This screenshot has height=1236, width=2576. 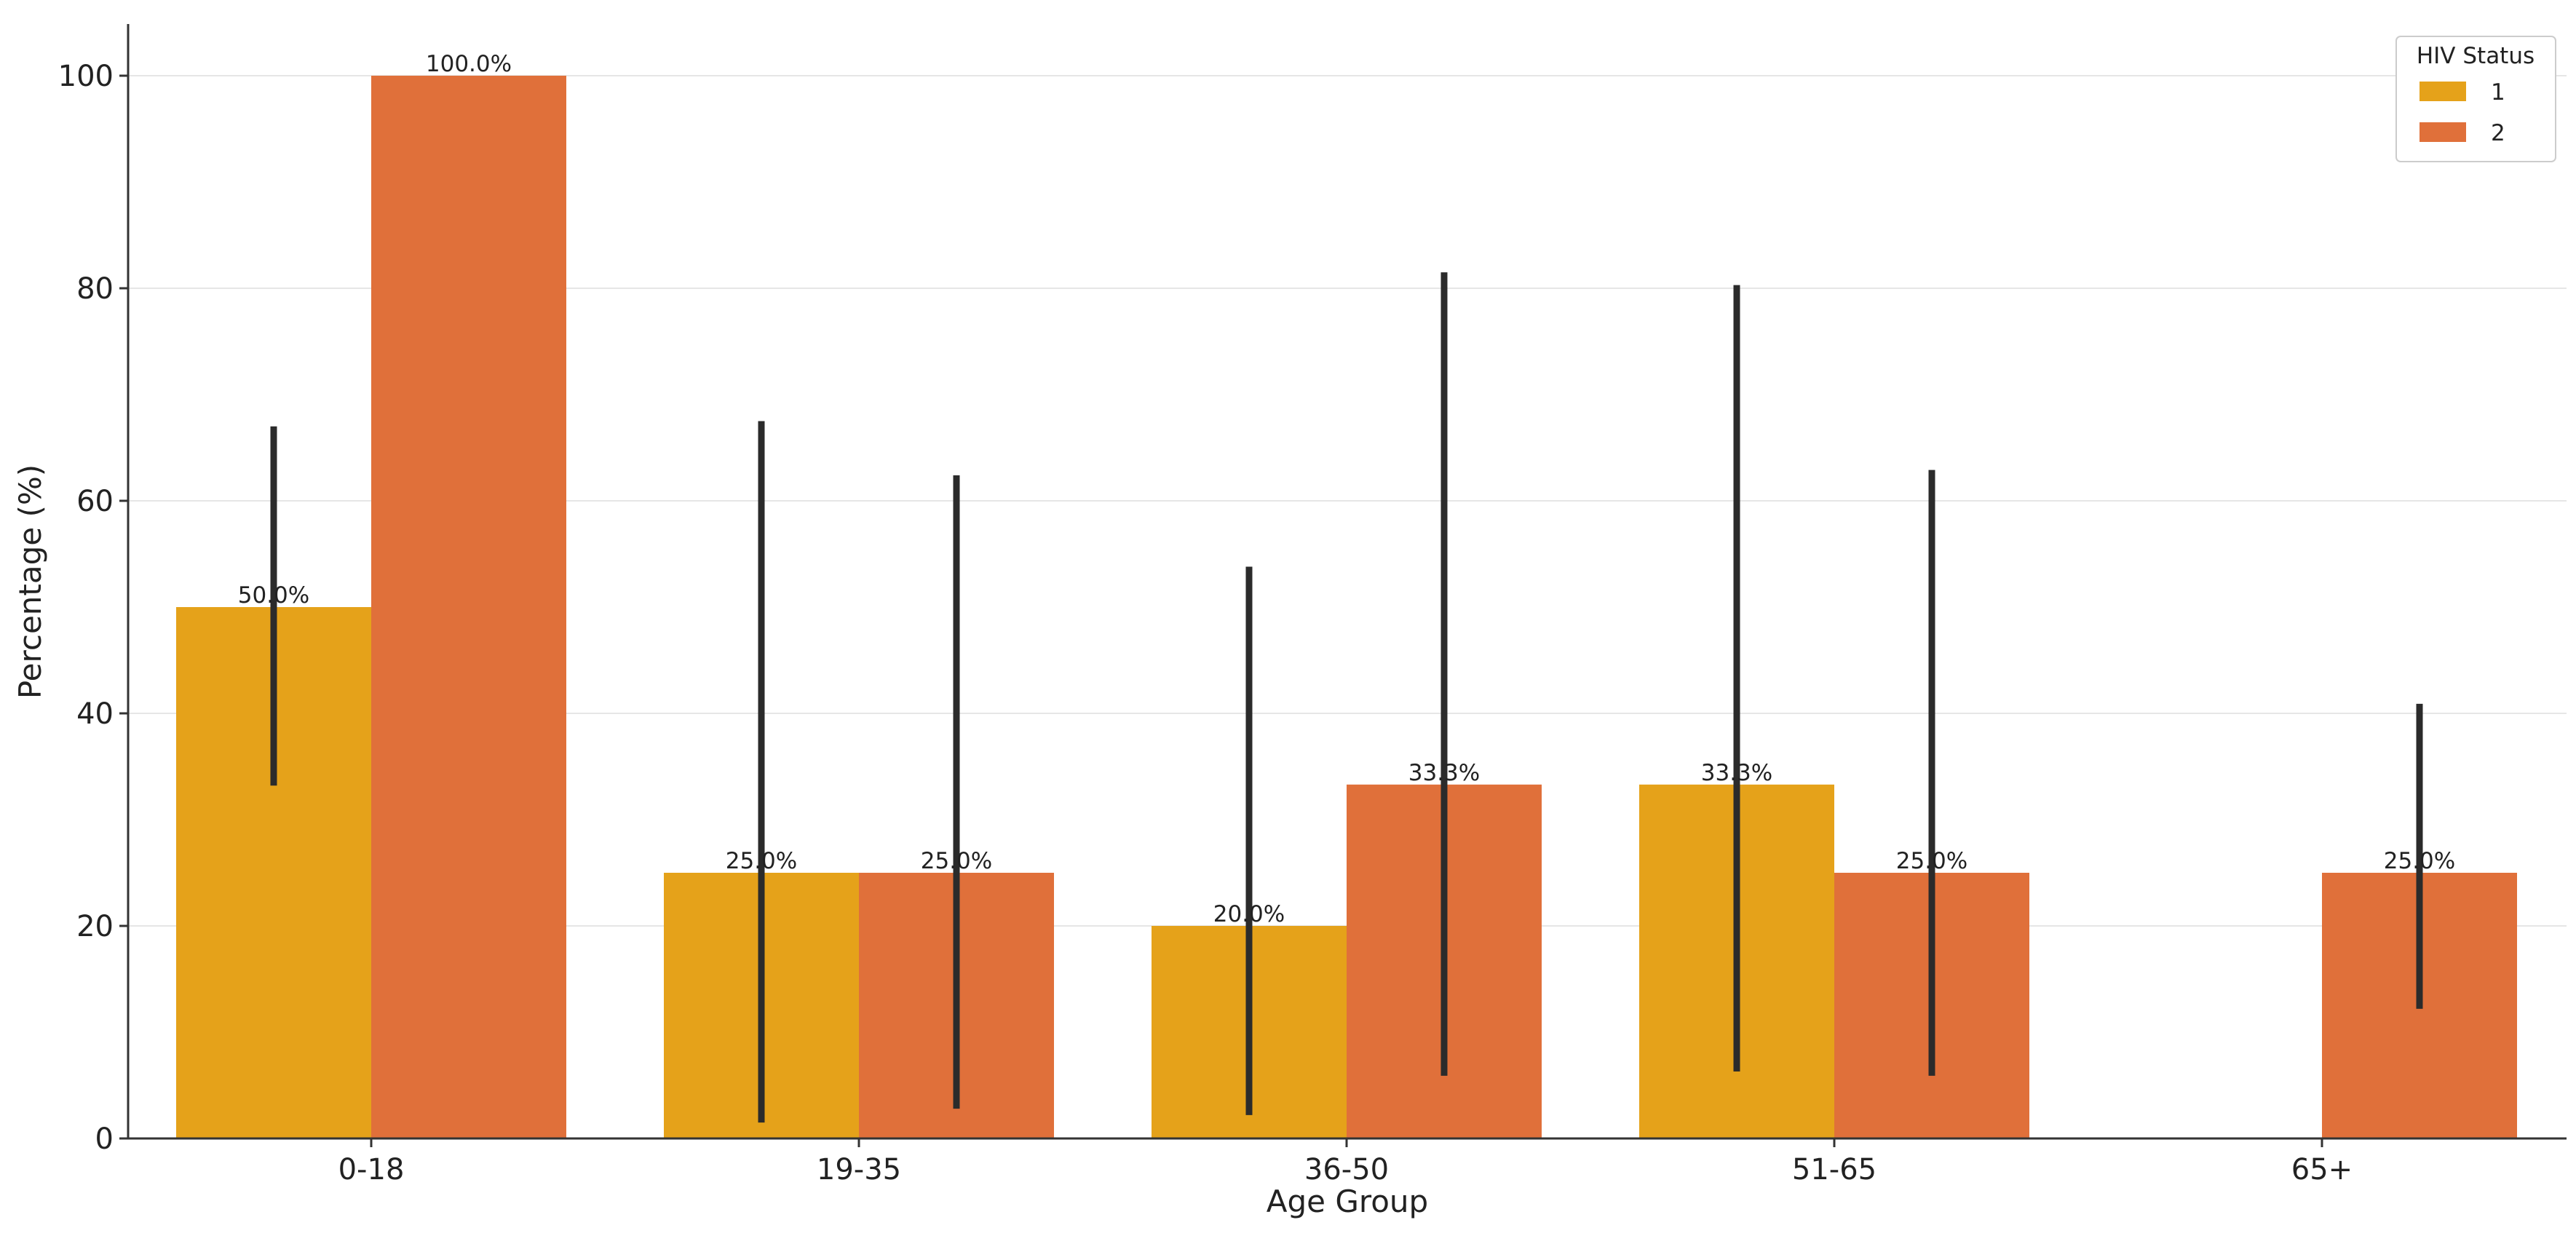 I want to click on y-tick-label: 20, so click(x=95, y=926).